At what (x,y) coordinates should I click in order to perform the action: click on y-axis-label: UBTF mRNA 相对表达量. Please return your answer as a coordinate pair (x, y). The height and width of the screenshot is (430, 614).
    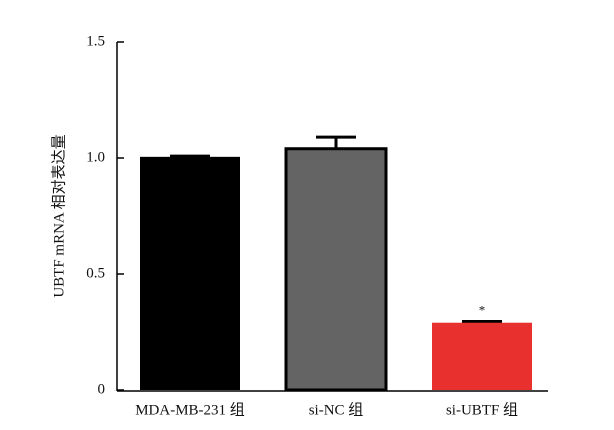
    Looking at the image, I should click on (58, 215).